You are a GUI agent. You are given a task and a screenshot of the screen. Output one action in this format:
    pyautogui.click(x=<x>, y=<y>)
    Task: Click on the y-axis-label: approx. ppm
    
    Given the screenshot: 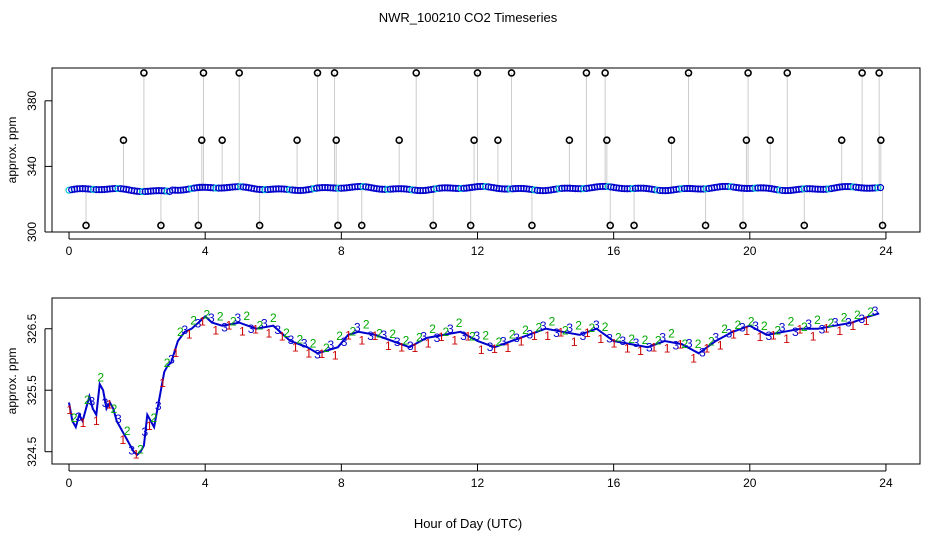 What is the action you would take?
    pyautogui.click(x=12, y=381)
    